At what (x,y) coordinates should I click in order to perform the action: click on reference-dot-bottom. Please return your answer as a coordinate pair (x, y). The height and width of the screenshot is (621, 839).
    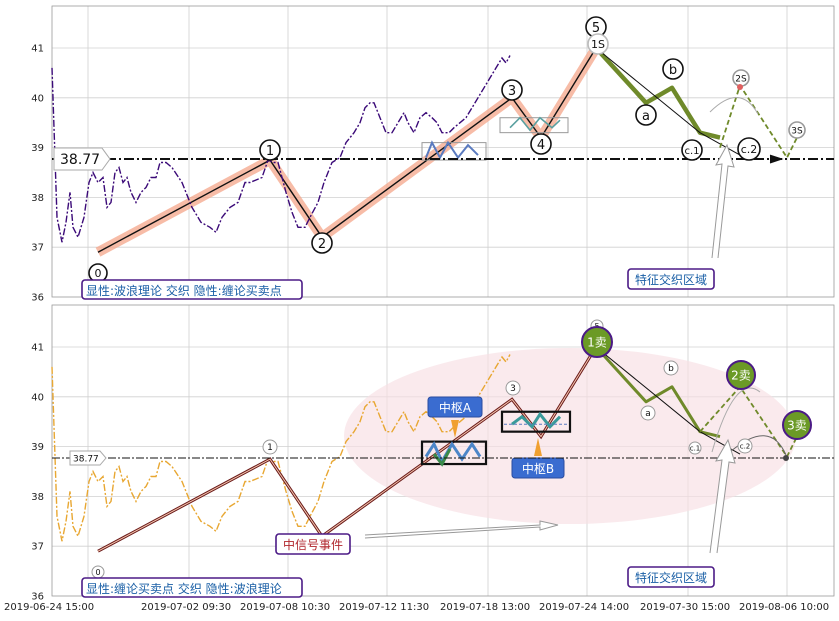
    Looking at the image, I should click on (786, 458).